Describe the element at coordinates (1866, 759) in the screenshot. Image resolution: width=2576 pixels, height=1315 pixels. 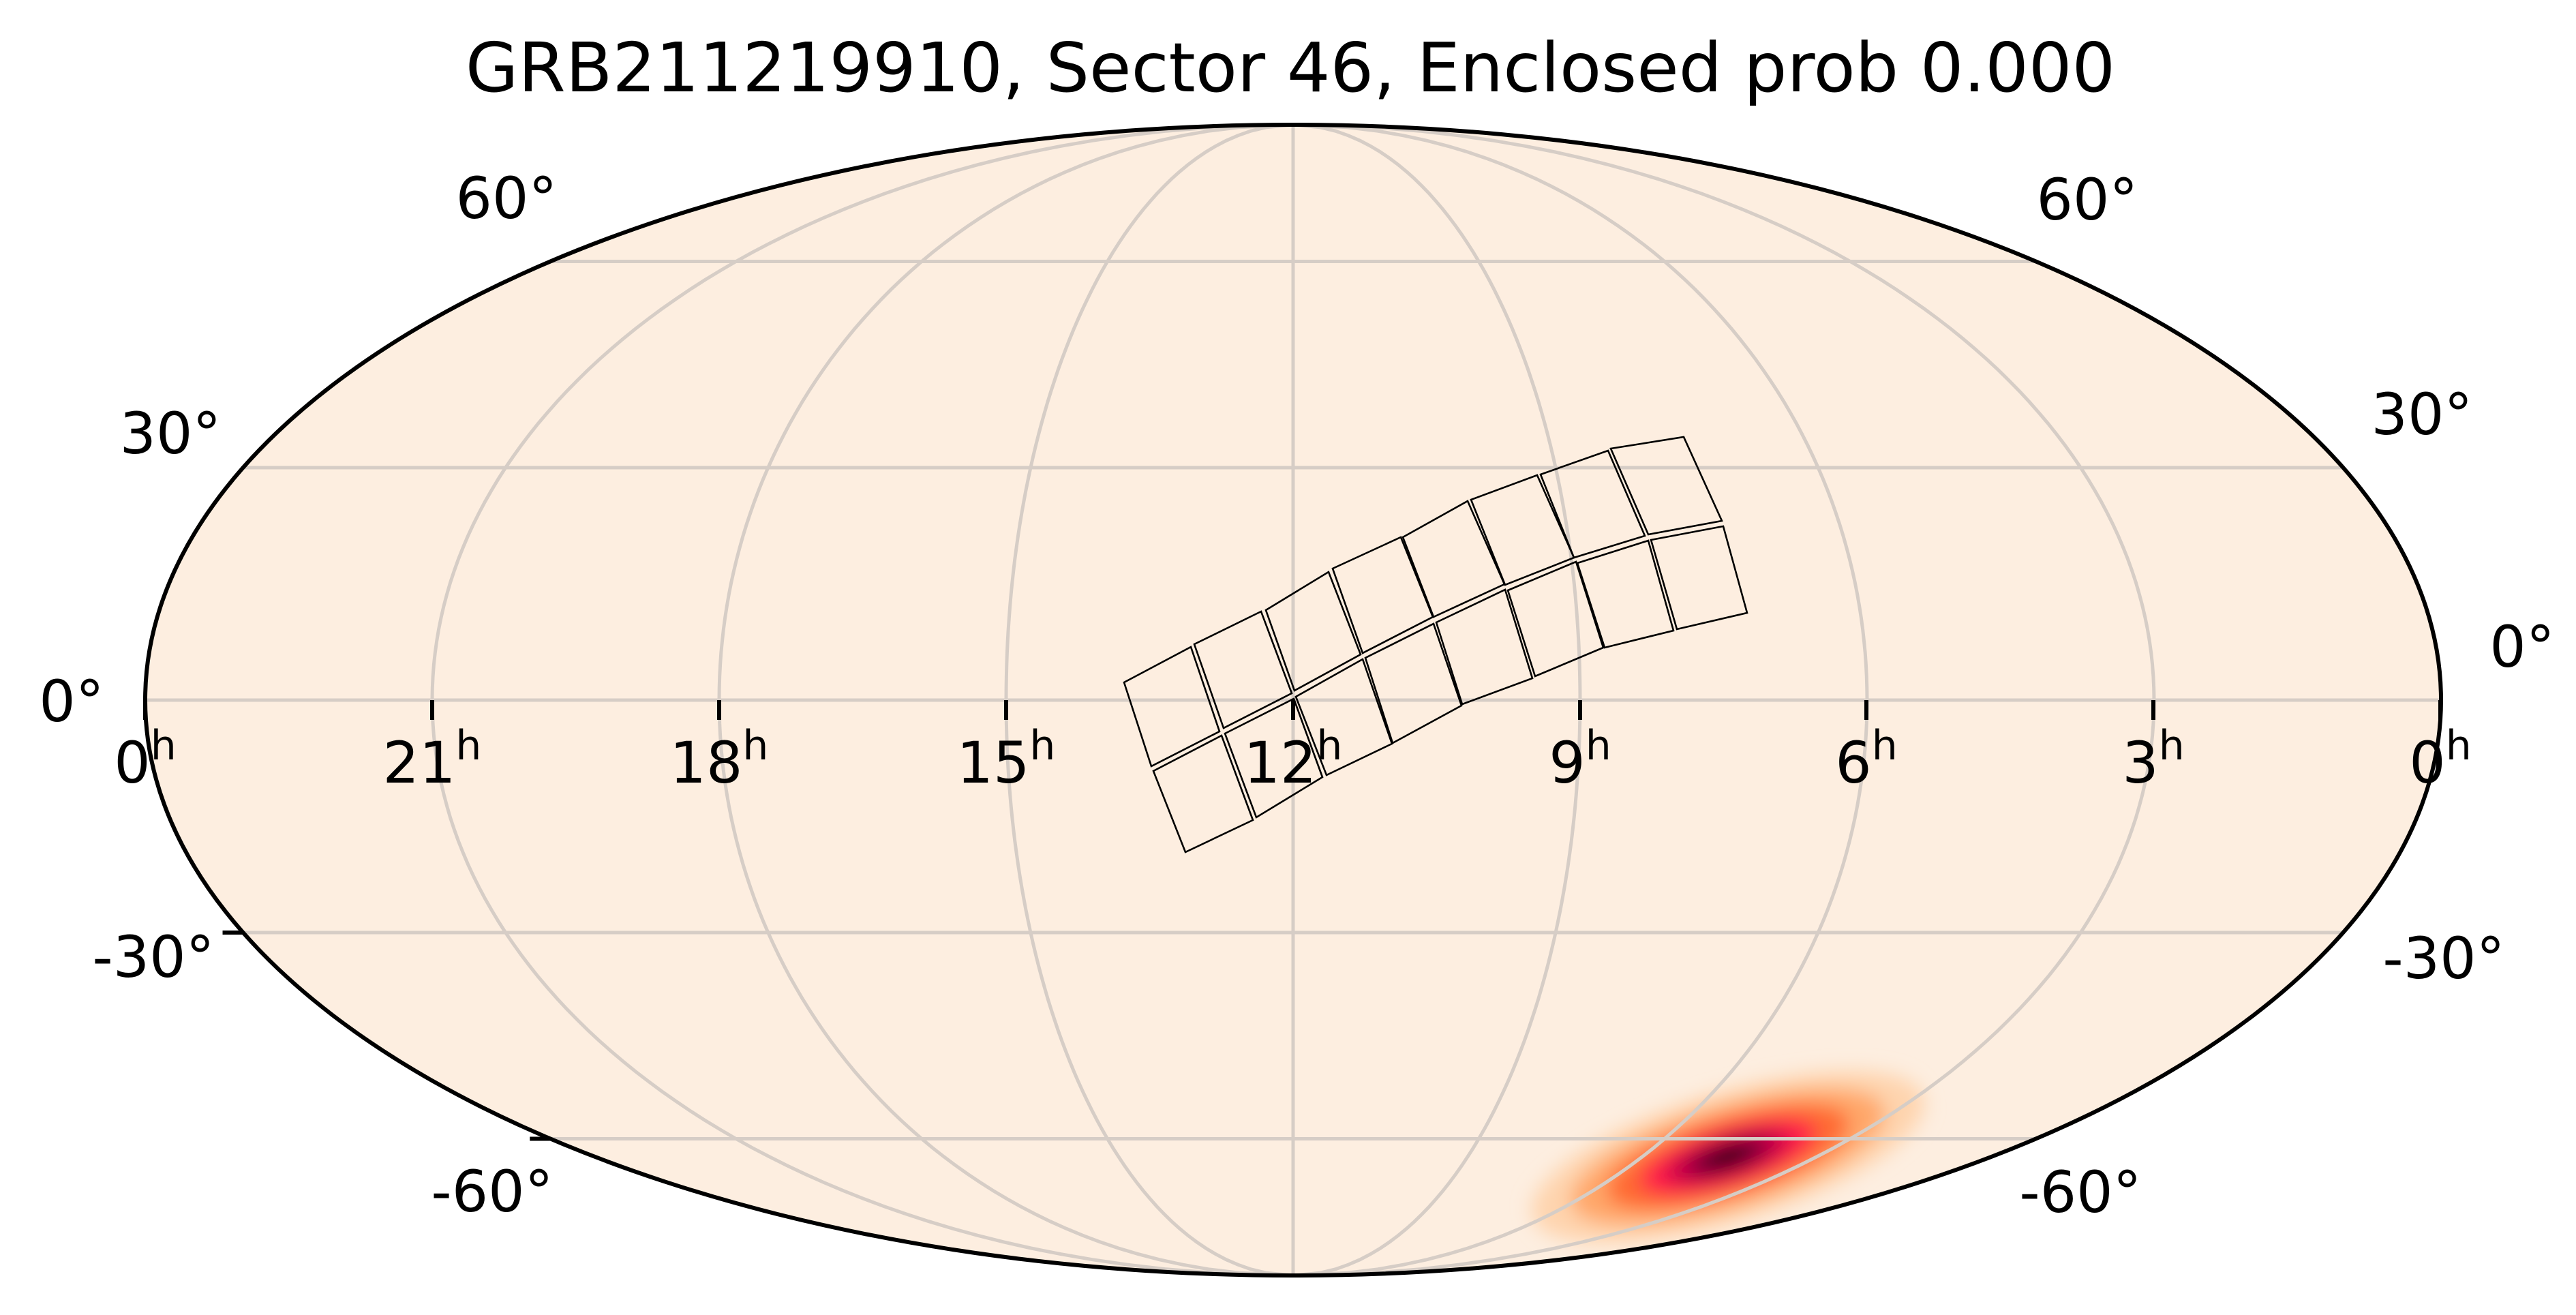
I see `ra-tick-label: 6h` at that location.